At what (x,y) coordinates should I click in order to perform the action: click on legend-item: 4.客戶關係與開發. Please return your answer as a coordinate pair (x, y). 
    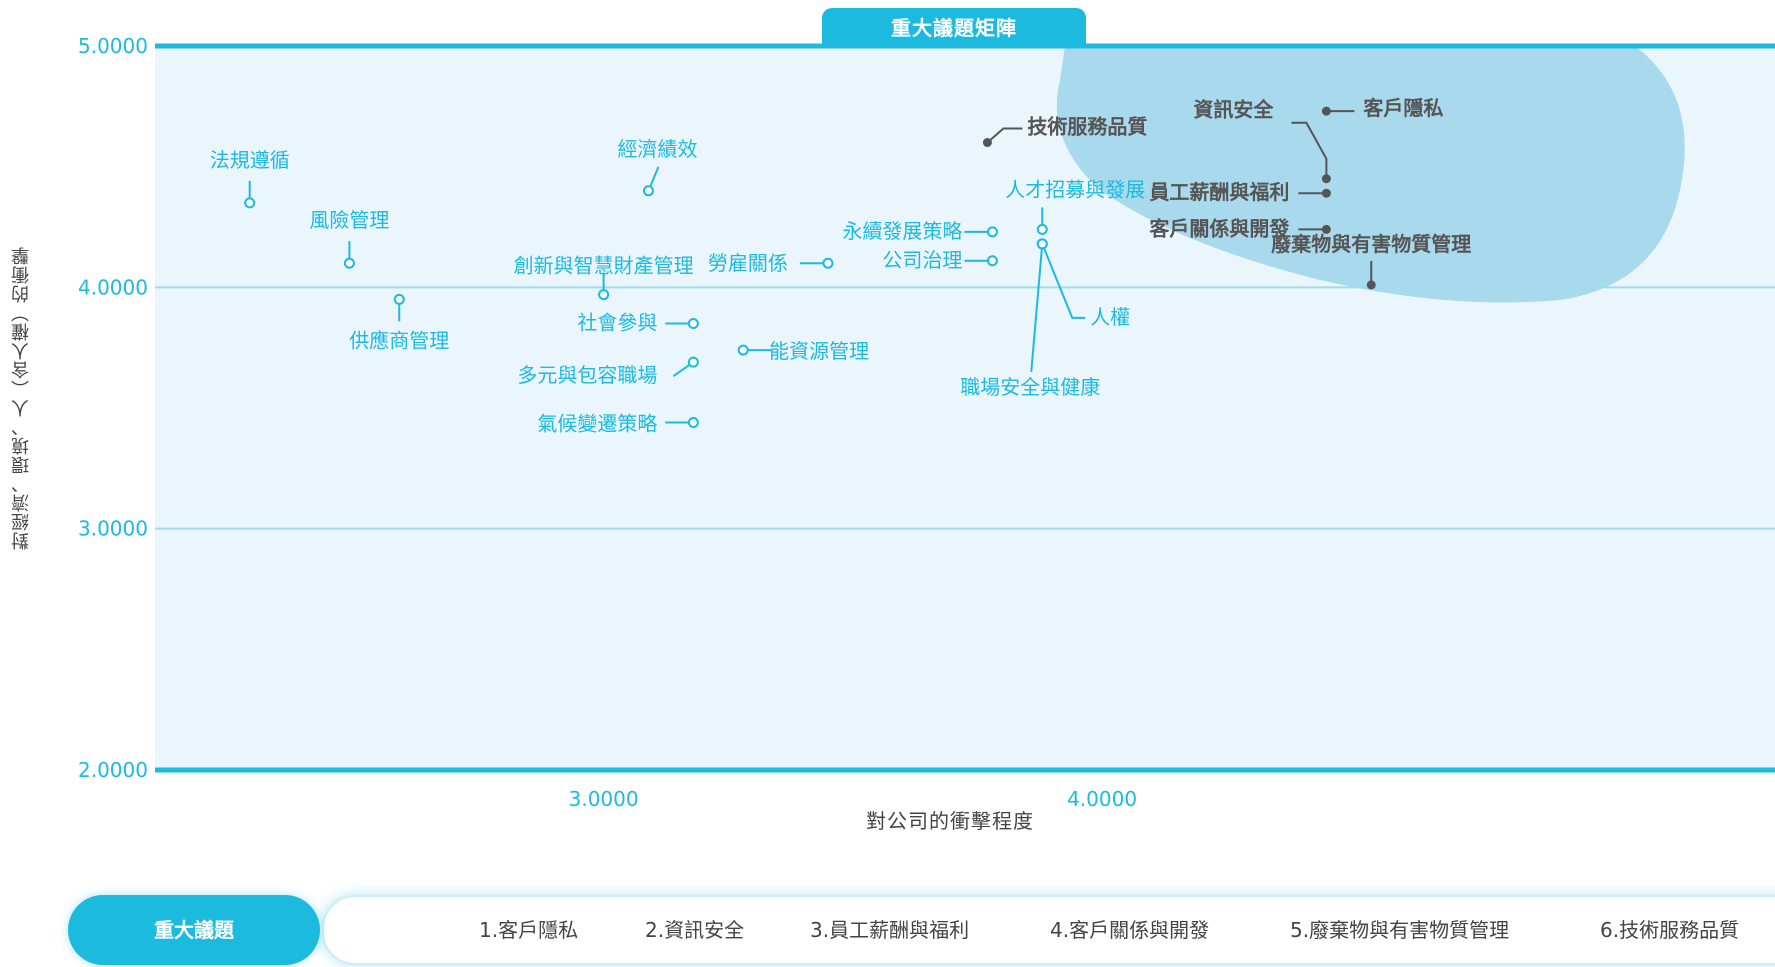
    Looking at the image, I should click on (1130, 930).